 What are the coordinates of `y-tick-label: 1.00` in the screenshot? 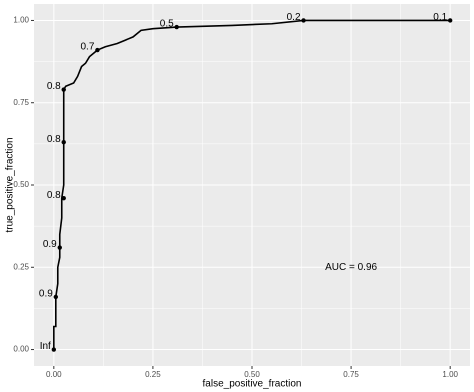 It's located at (21, 20).